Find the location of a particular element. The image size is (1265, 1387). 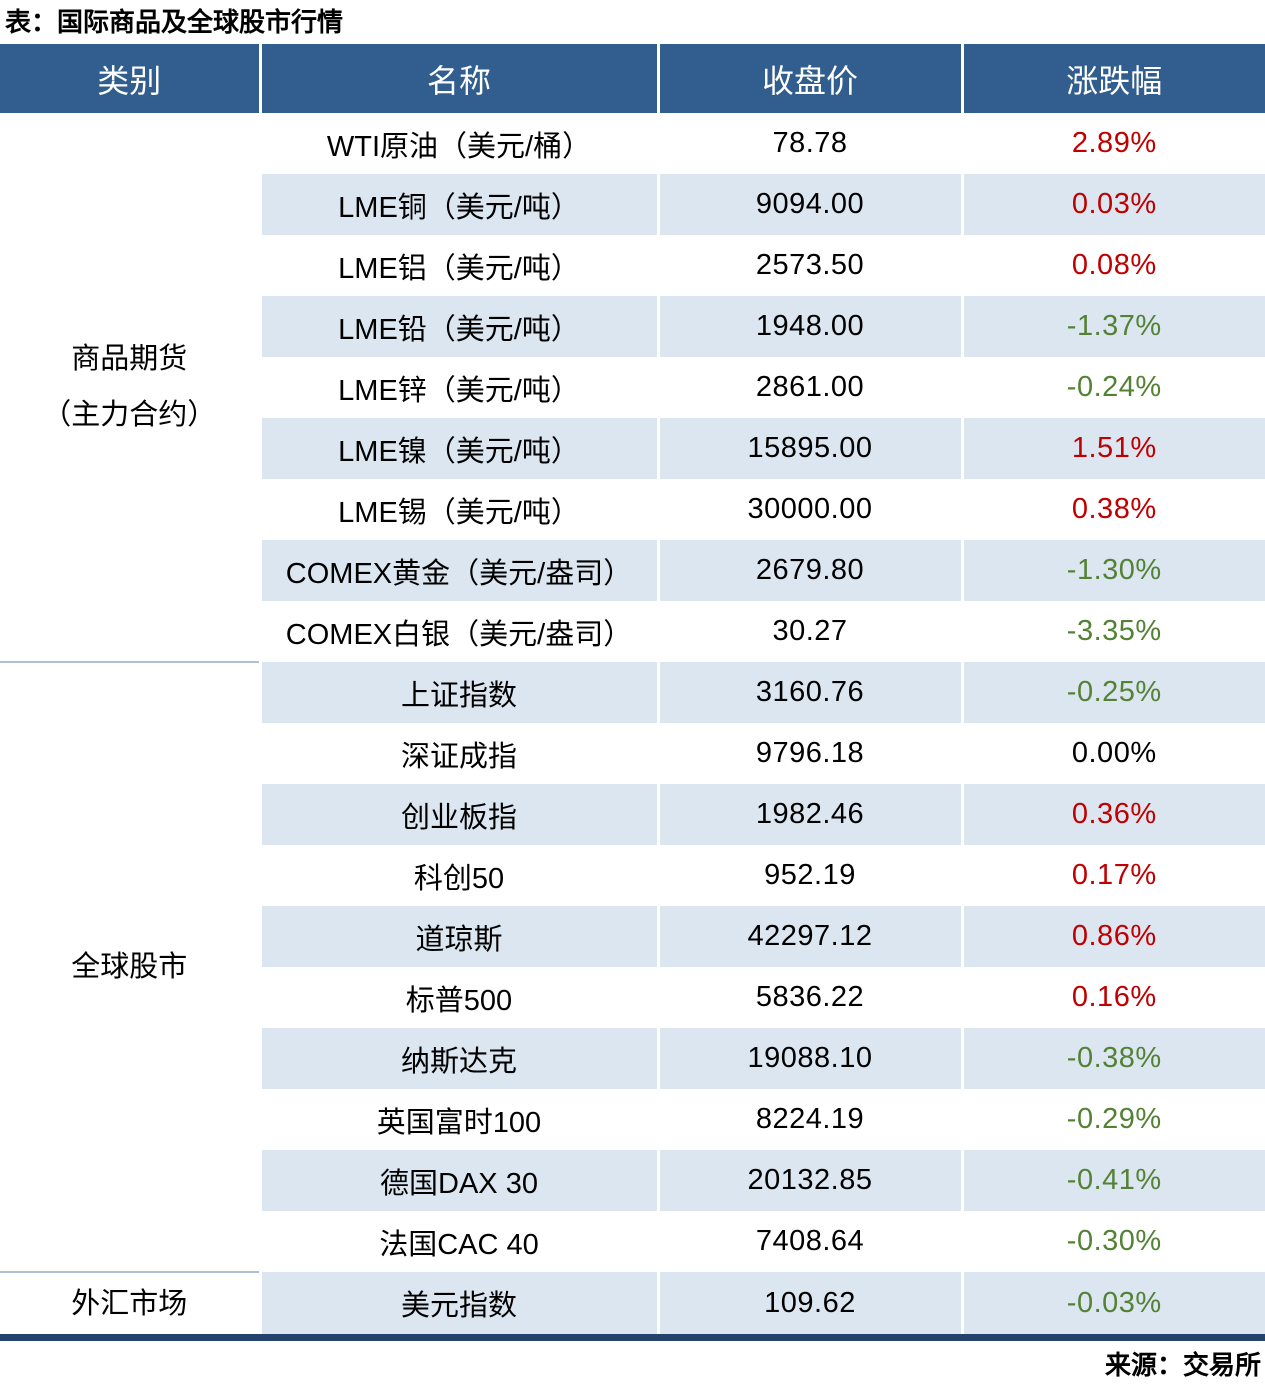

table-row: LME锡（美元/吨） 30000.00 0.38% is located at coordinates (632, 509).